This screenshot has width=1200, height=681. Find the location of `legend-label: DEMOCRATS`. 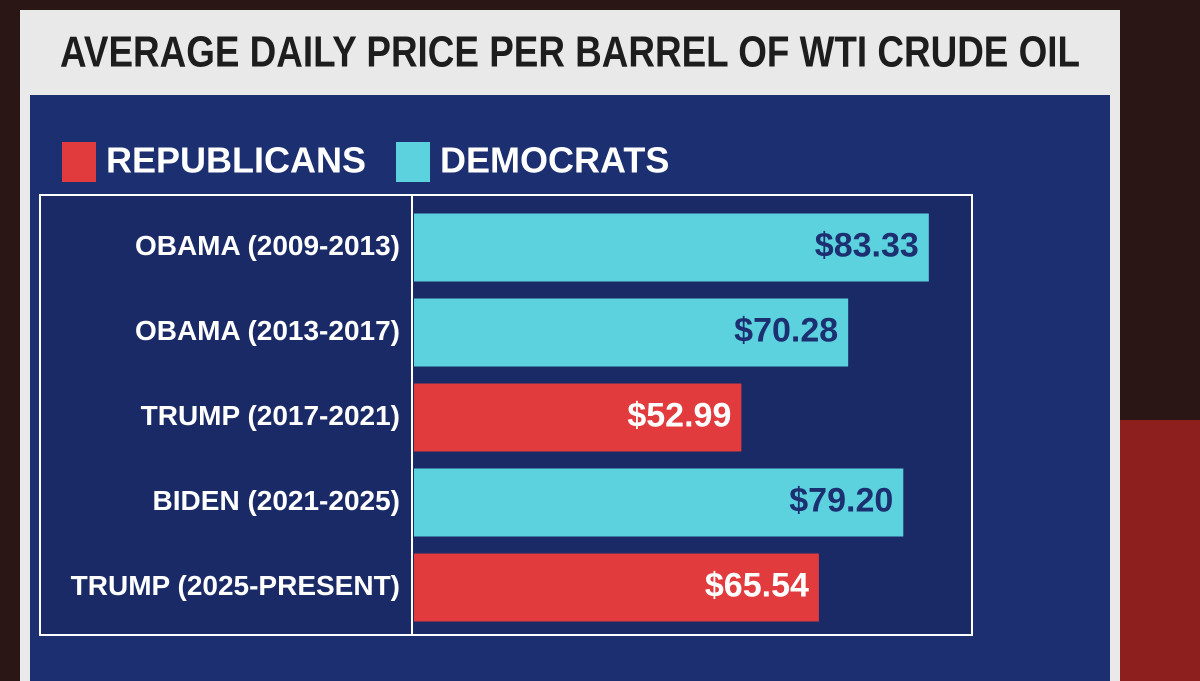

legend-label: DEMOCRATS is located at coordinates (554, 160).